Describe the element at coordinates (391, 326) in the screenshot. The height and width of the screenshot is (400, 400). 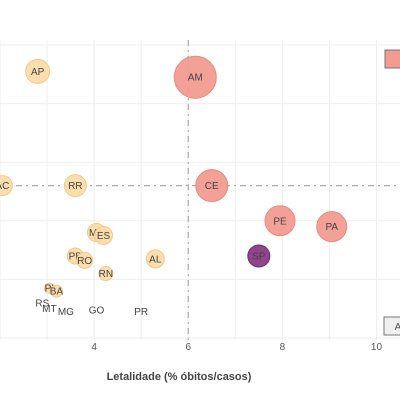
I see `legend-box-bottom` at that location.